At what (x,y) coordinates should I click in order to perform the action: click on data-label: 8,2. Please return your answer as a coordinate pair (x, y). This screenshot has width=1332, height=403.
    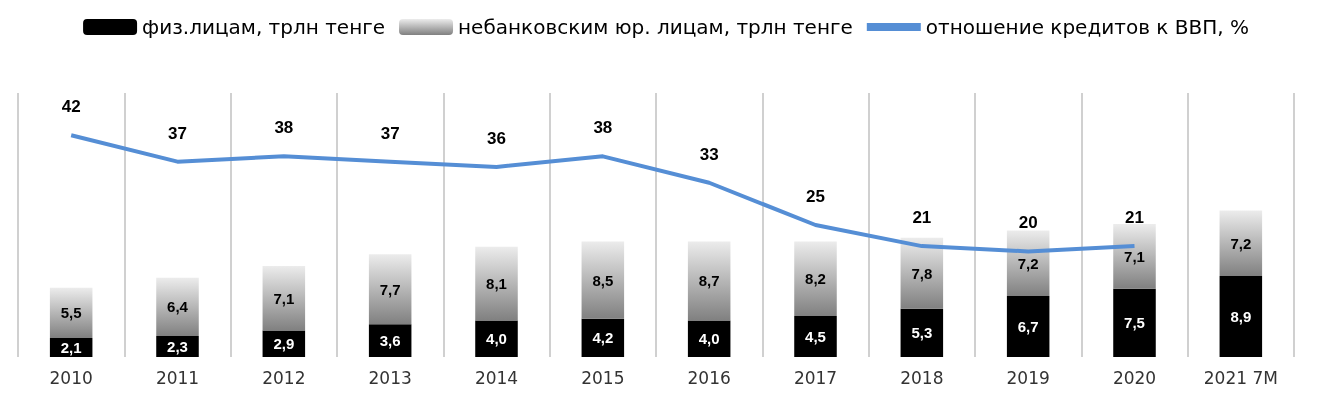
    Looking at the image, I should click on (815, 279).